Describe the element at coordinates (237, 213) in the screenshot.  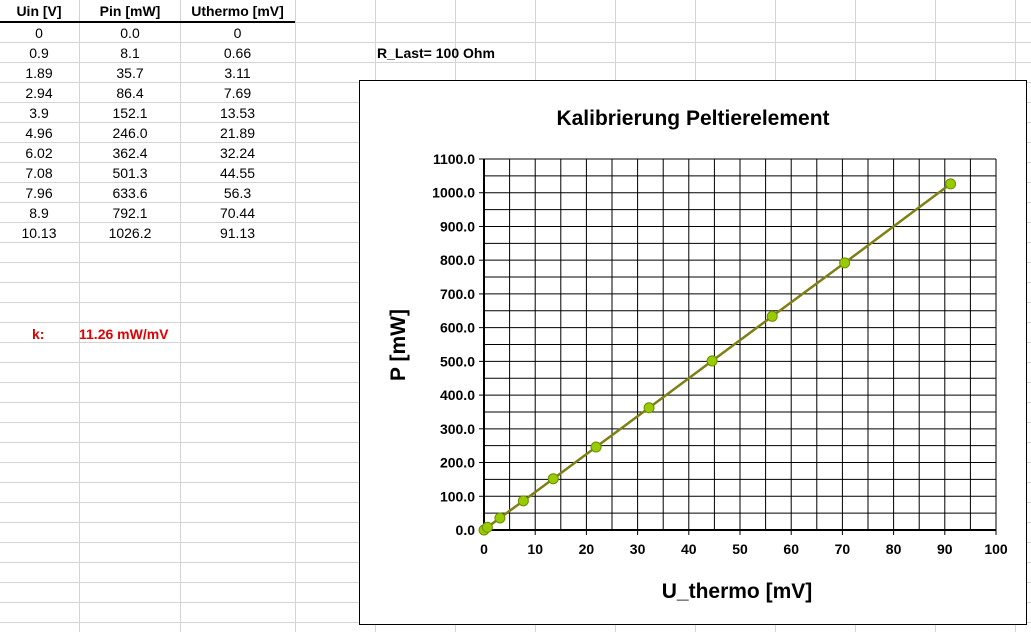
I see `cell-uthermo: 70.44` at that location.